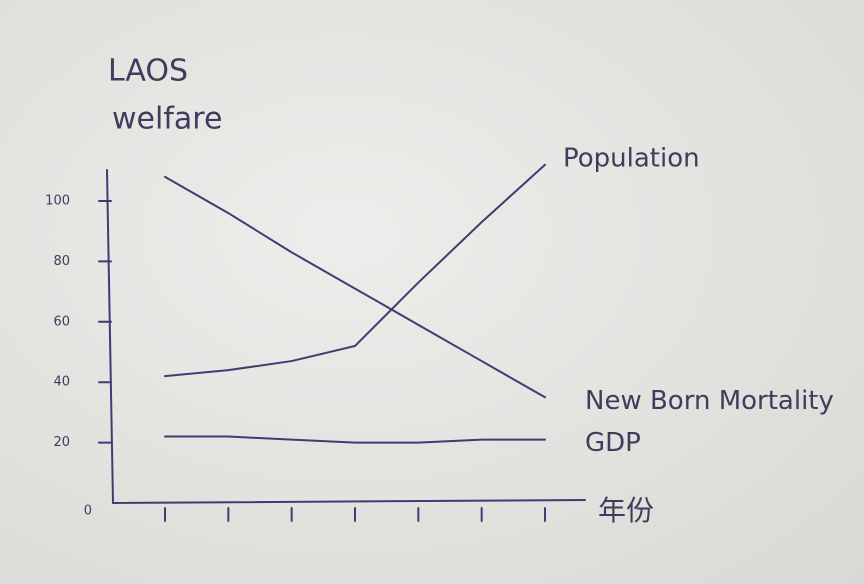 The width and height of the screenshot is (864, 584). Describe the element at coordinates (61, 261) in the screenshot. I see `y-tick-label: 80` at that location.